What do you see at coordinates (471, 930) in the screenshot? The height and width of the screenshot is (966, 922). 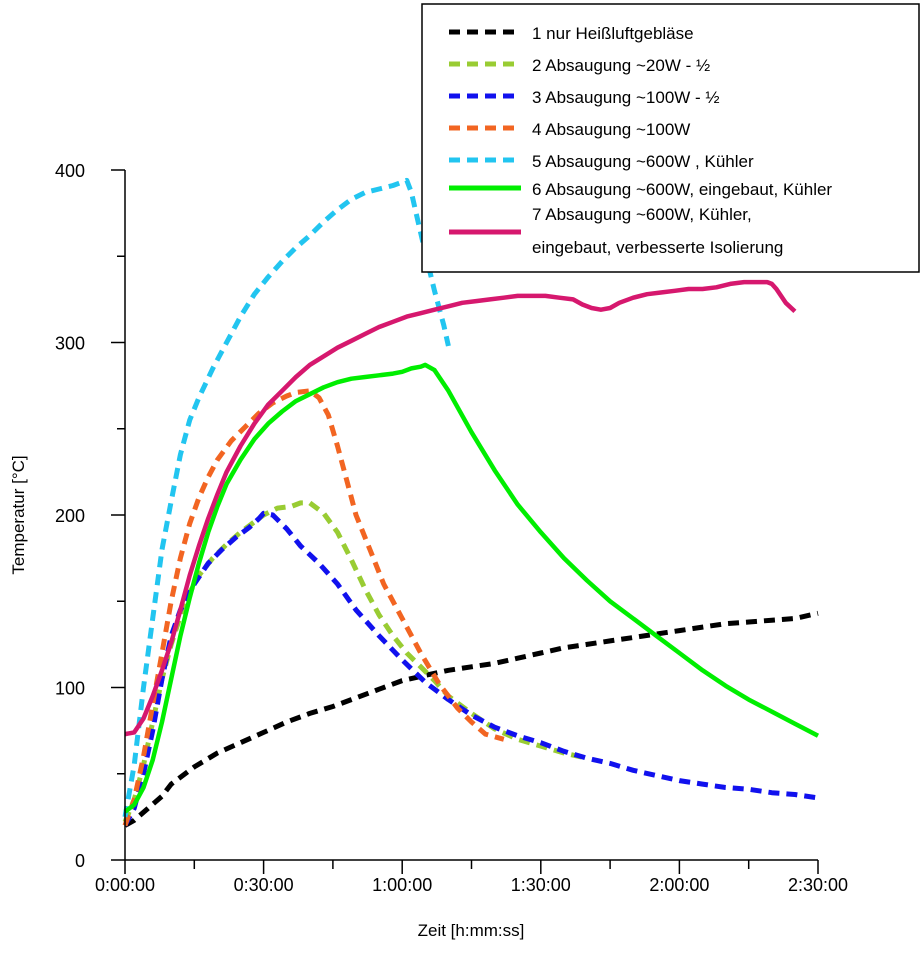 I see `x-axis-title: Zeit [h:mm:ss]` at bounding box center [471, 930].